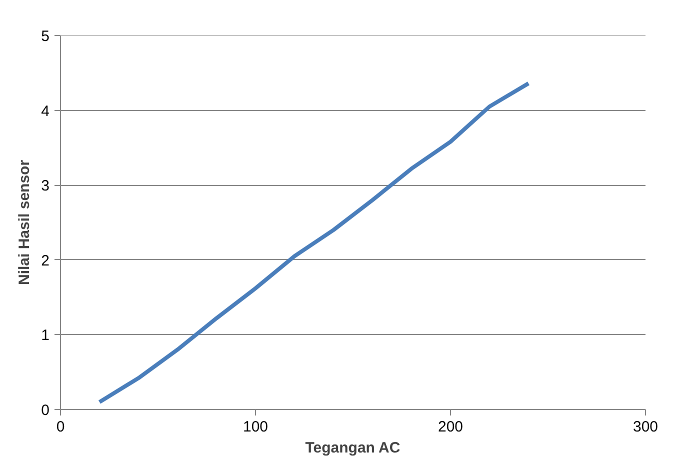 This screenshot has height=461, width=687. Describe the element at coordinates (352, 448) in the screenshot. I see `x-axis-title: Tegangan AC` at that location.